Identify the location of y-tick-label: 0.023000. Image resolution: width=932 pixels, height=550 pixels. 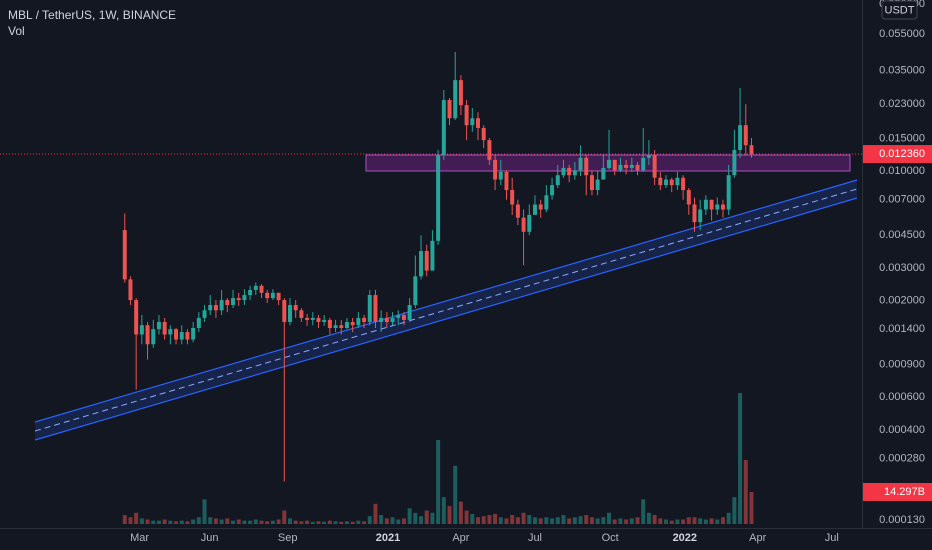
(902, 104).